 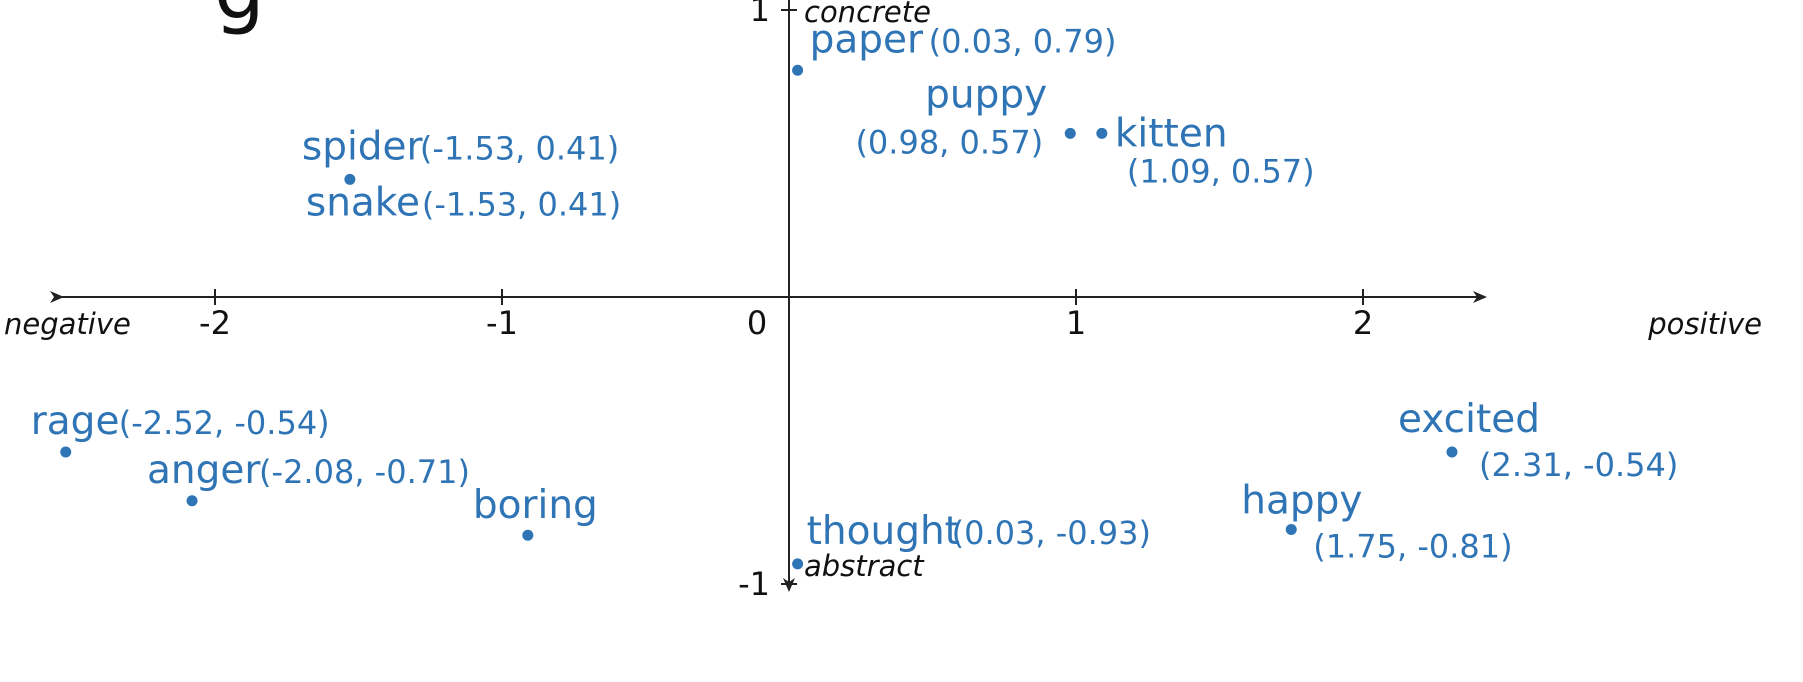 I want to click on x-tick-label: 2, so click(x=1363, y=323).